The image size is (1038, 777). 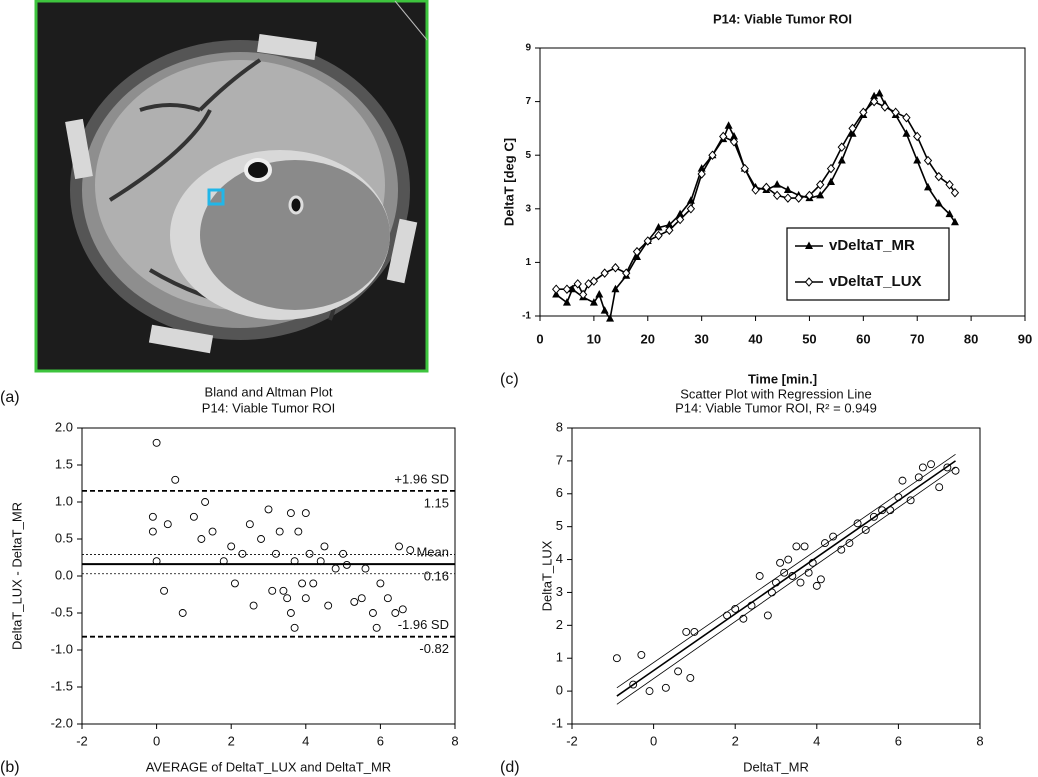 I want to click on y-tick-label: 8, so click(x=559, y=426).